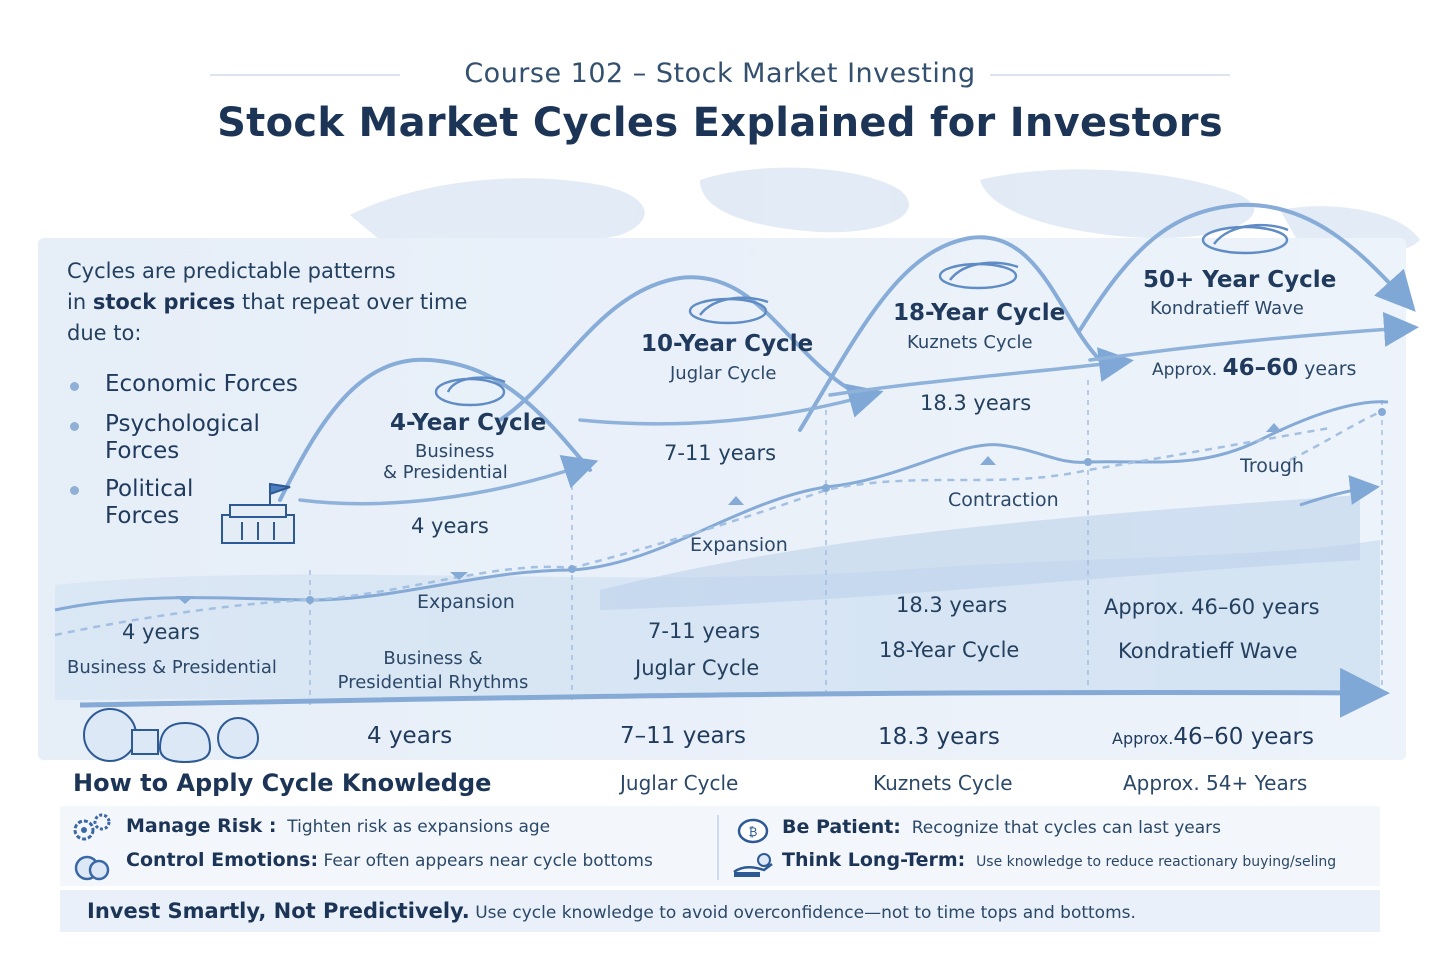 The width and height of the screenshot is (1440, 960). Describe the element at coordinates (952, 605) in the screenshot. I see `band-col4-duration: 18.3 years` at that location.